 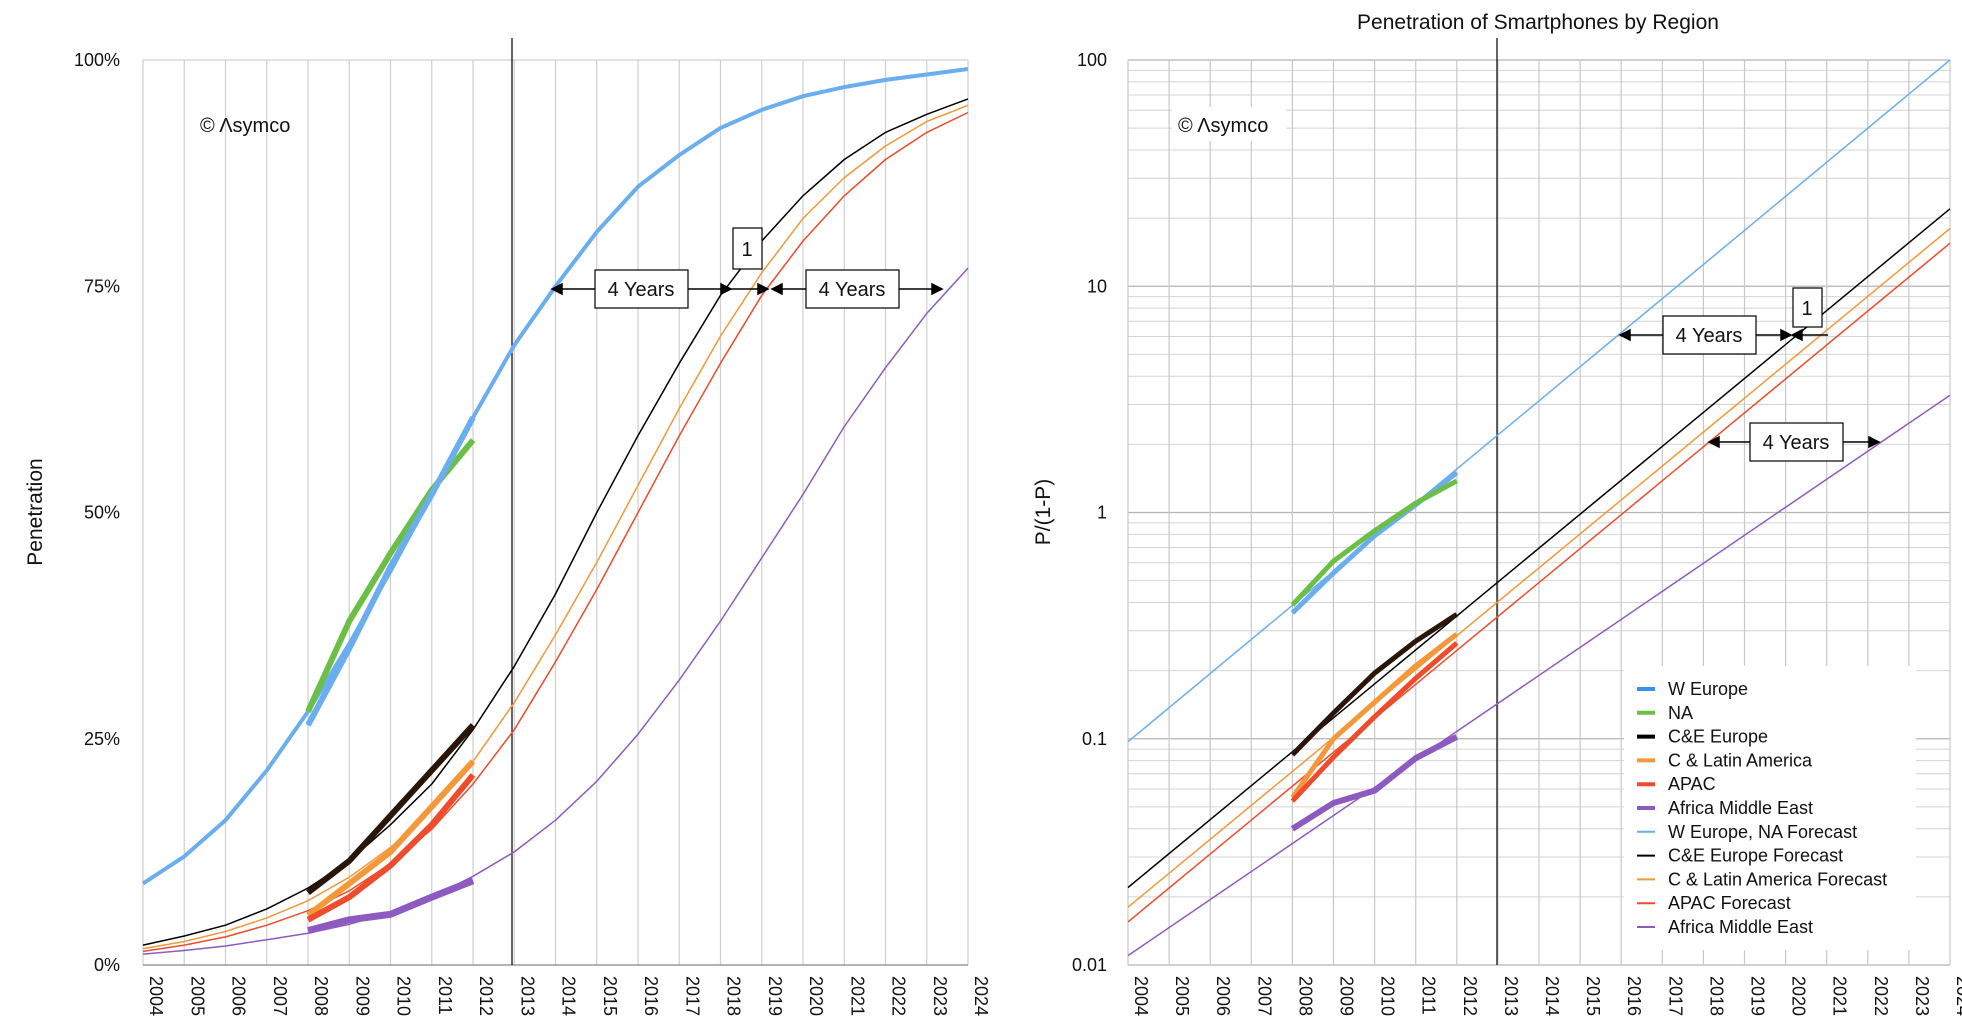 I want to click on left-x-tick-label: 2015, so click(x=610, y=996).